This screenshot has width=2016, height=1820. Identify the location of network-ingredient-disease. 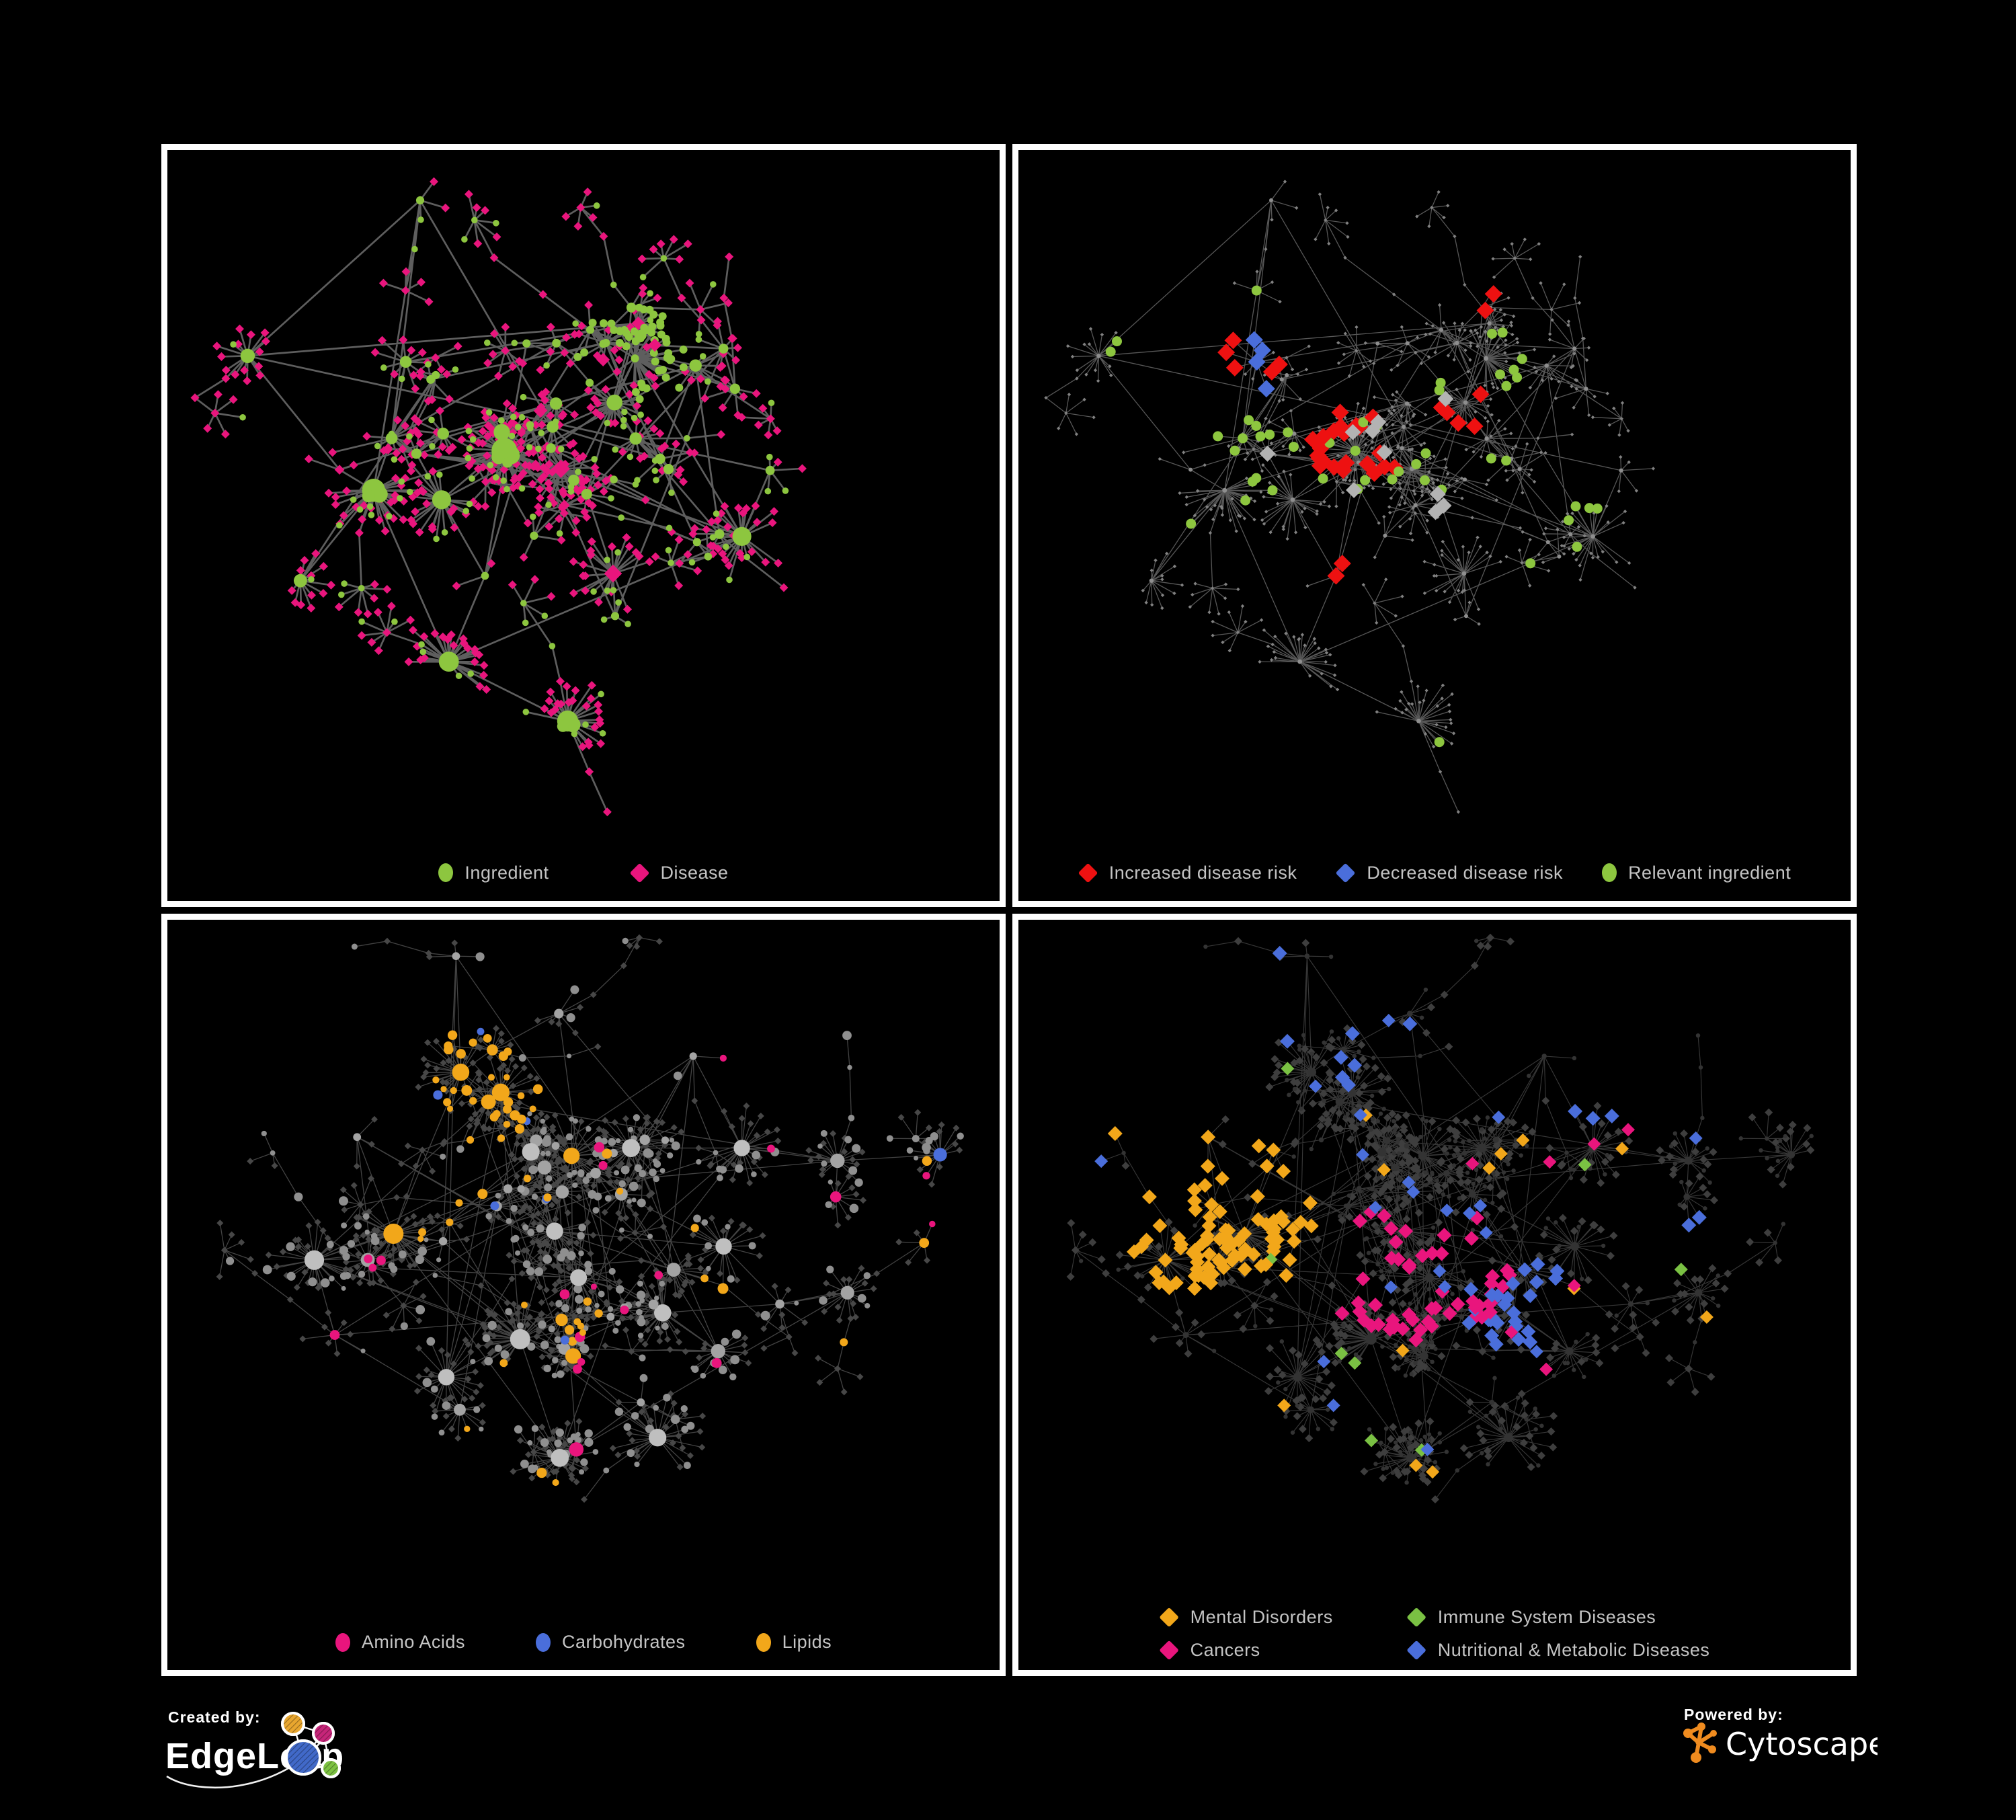
(498, 497).